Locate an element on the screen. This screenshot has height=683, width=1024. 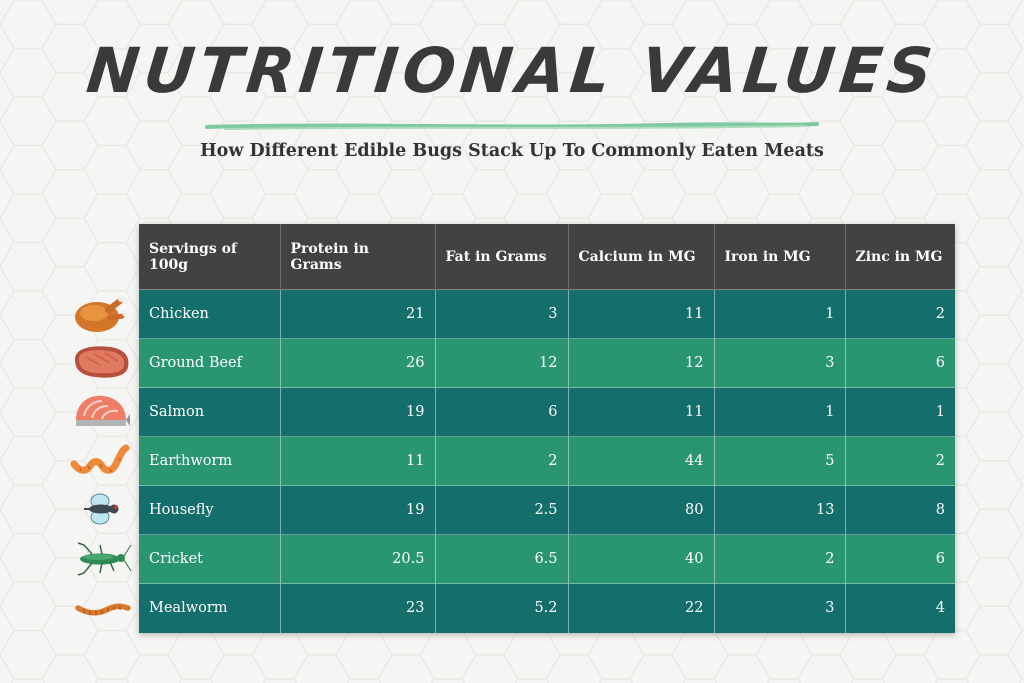
column-header: Protein in Grams is located at coordinates (358, 257).